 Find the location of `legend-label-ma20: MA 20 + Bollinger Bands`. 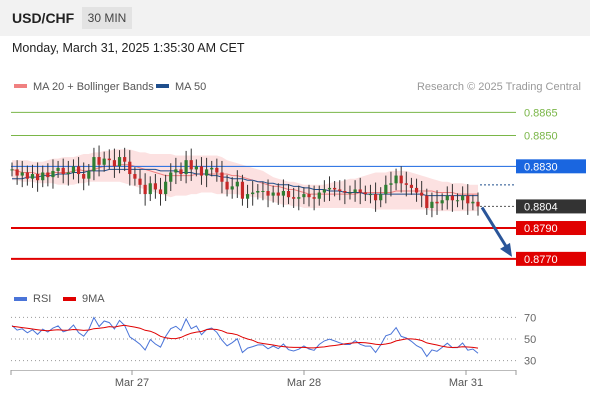

legend-label-ma20: MA 20 + Bollinger Bands is located at coordinates (93, 87).